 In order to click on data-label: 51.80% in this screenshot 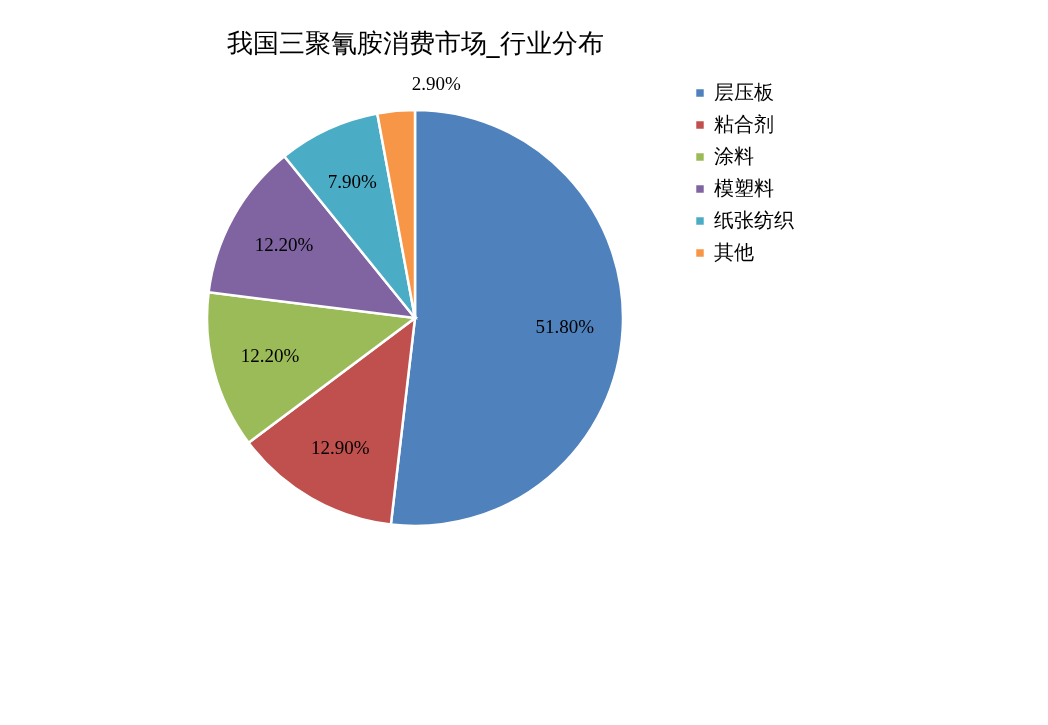, I will do `click(565, 326)`.